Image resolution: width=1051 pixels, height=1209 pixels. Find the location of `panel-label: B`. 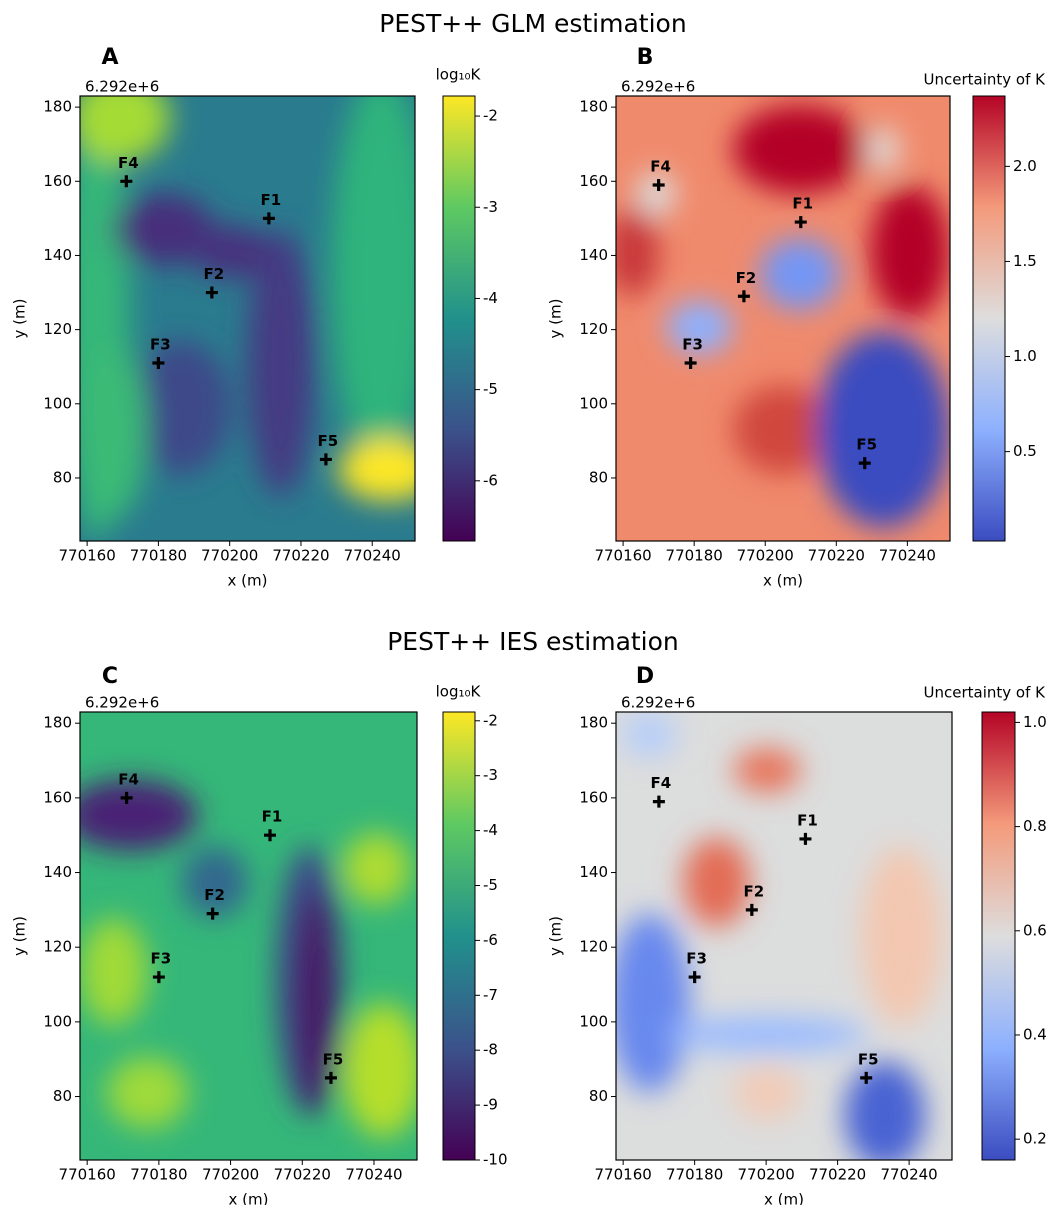

panel-label: B is located at coordinates (645, 57).